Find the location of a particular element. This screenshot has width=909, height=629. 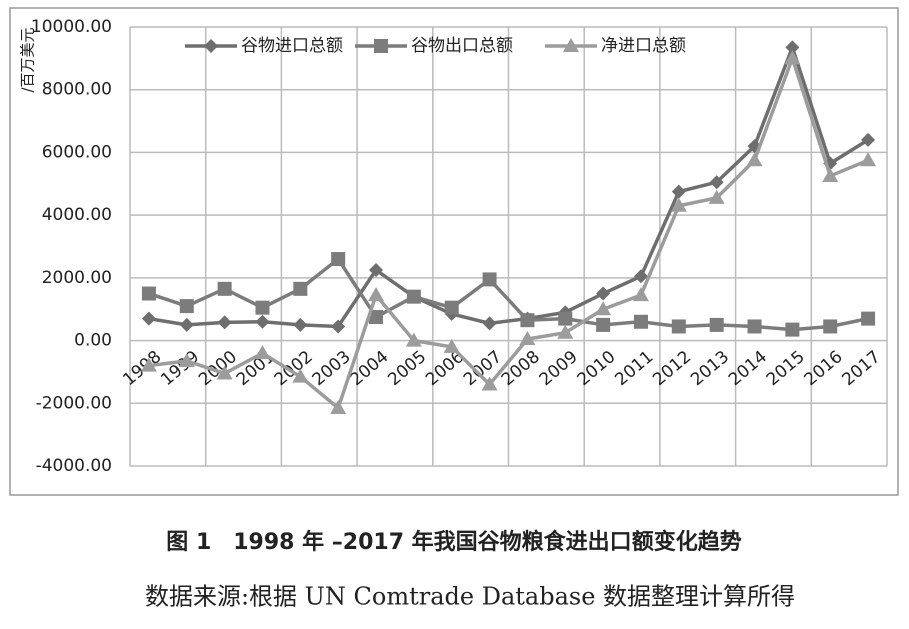

x-tick-label: 2012 is located at coordinates (672, 368).